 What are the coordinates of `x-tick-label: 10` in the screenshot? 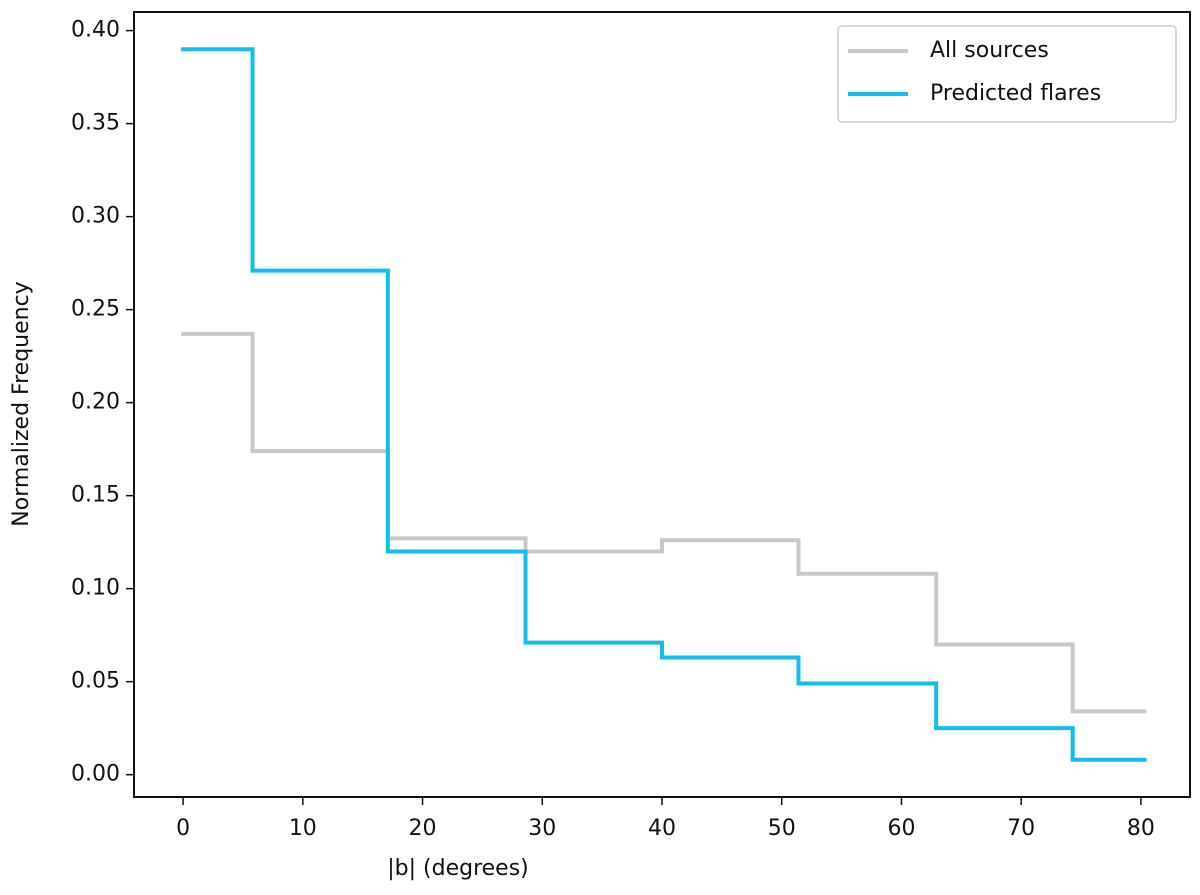 It's located at (303, 828).